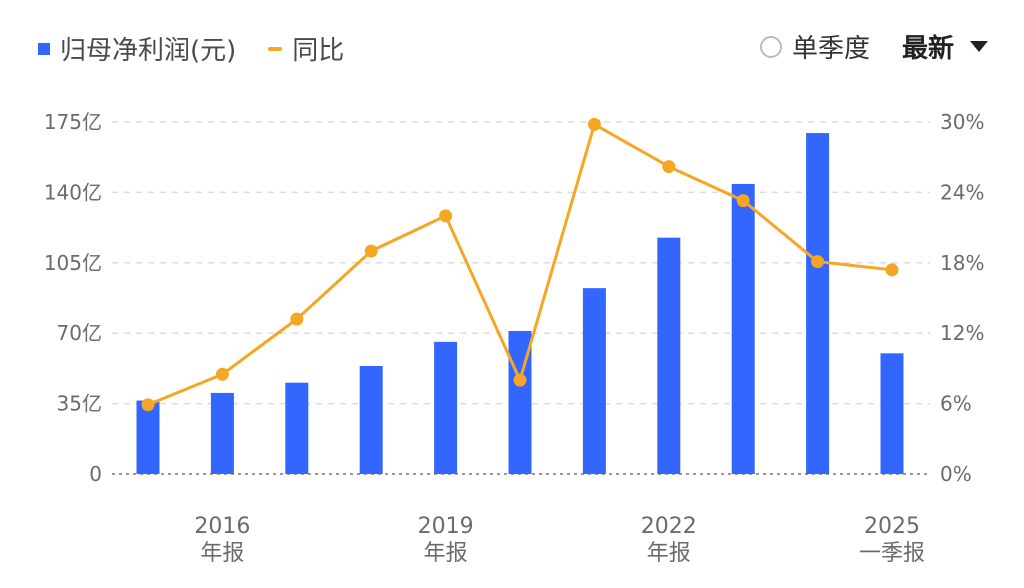 The height and width of the screenshot is (588, 1024). What do you see at coordinates (956, 404) in the screenshot?
I see `right-y-tick-label: 6%` at bounding box center [956, 404].